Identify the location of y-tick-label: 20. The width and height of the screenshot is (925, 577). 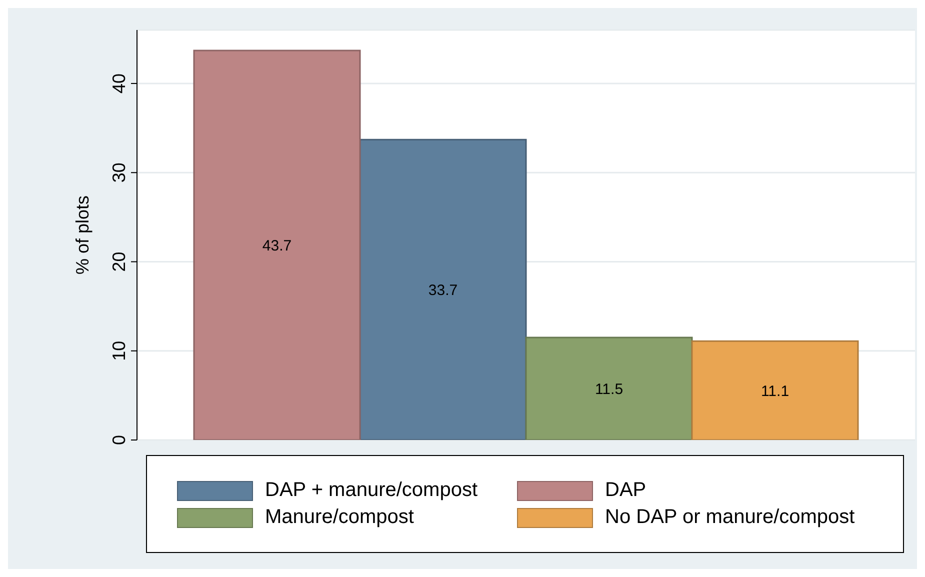
(119, 262).